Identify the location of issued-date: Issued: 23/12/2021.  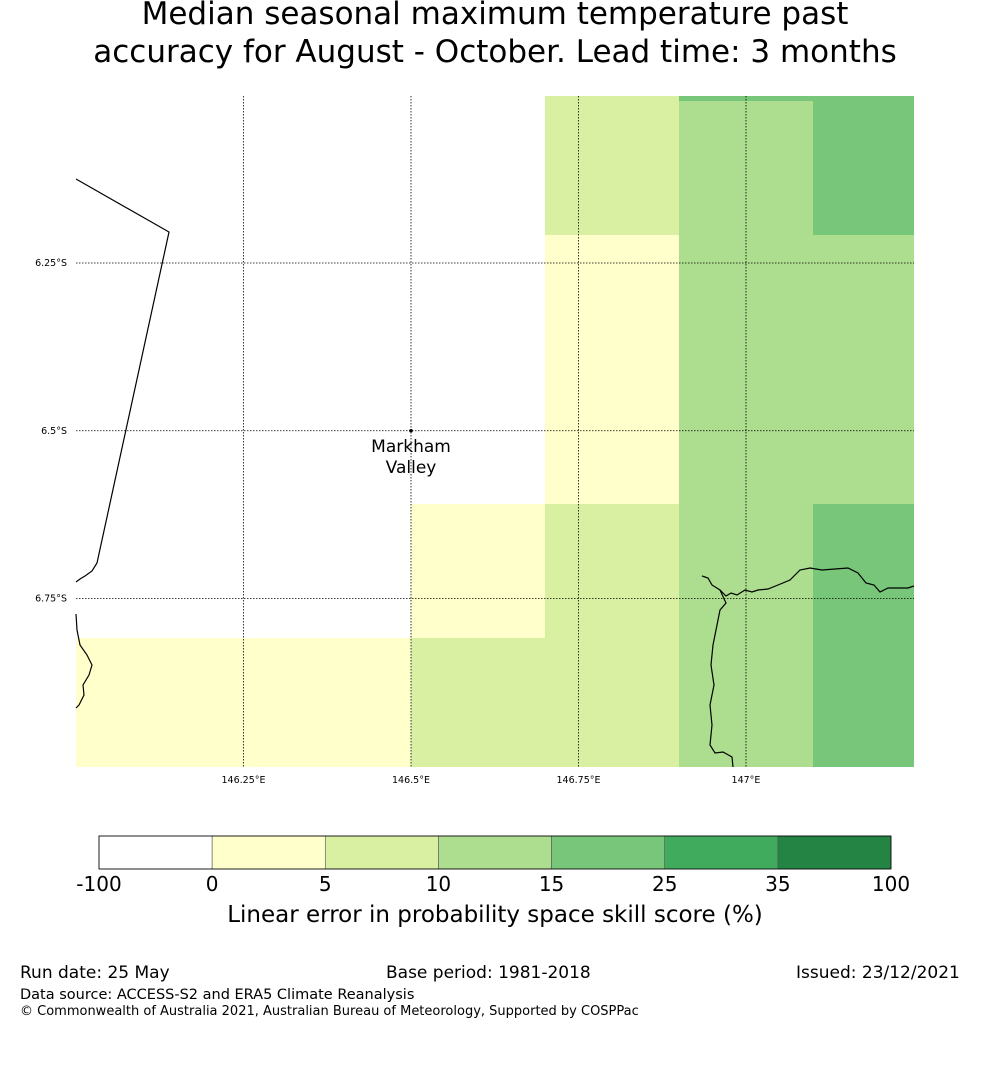
(878, 973).